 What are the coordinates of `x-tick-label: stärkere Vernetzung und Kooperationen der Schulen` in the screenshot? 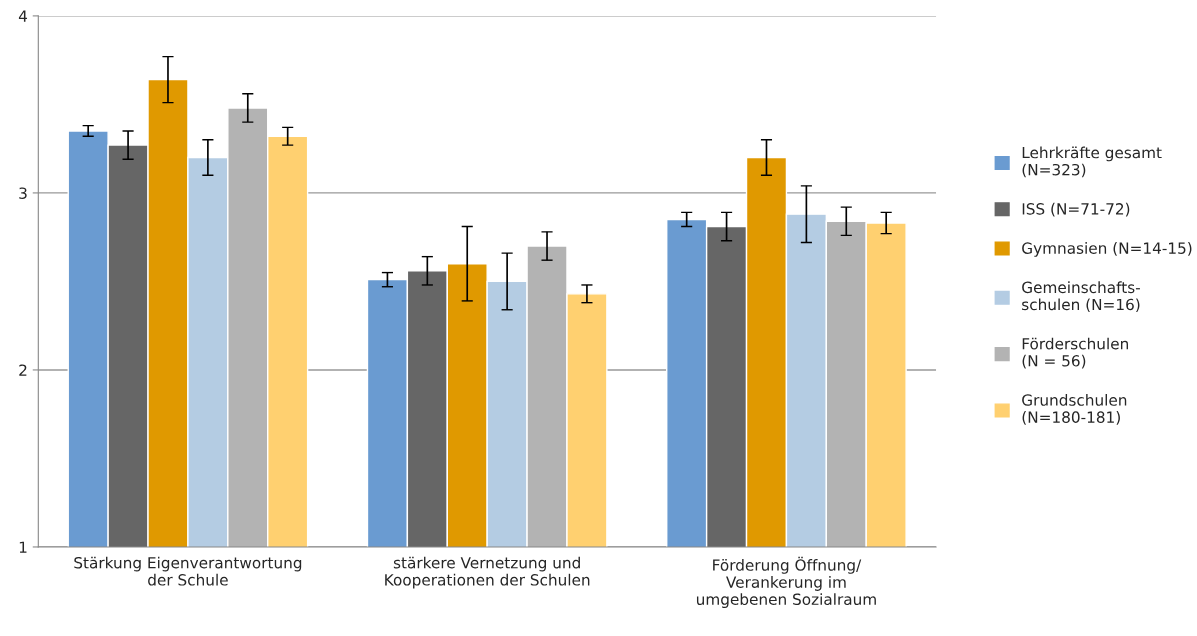 It's located at (487, 572).